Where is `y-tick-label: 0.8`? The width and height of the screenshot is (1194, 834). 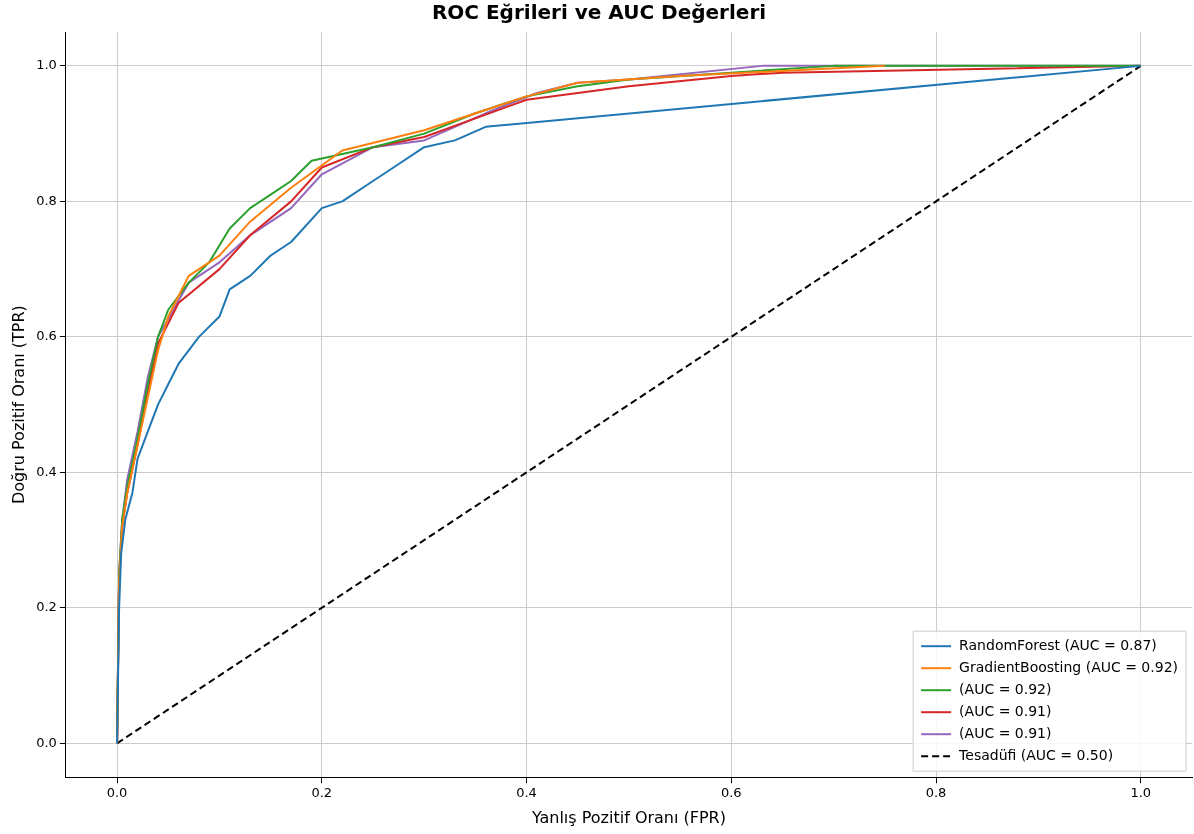
y-tick-label: 0.8 is located at coordinates (46, 200).